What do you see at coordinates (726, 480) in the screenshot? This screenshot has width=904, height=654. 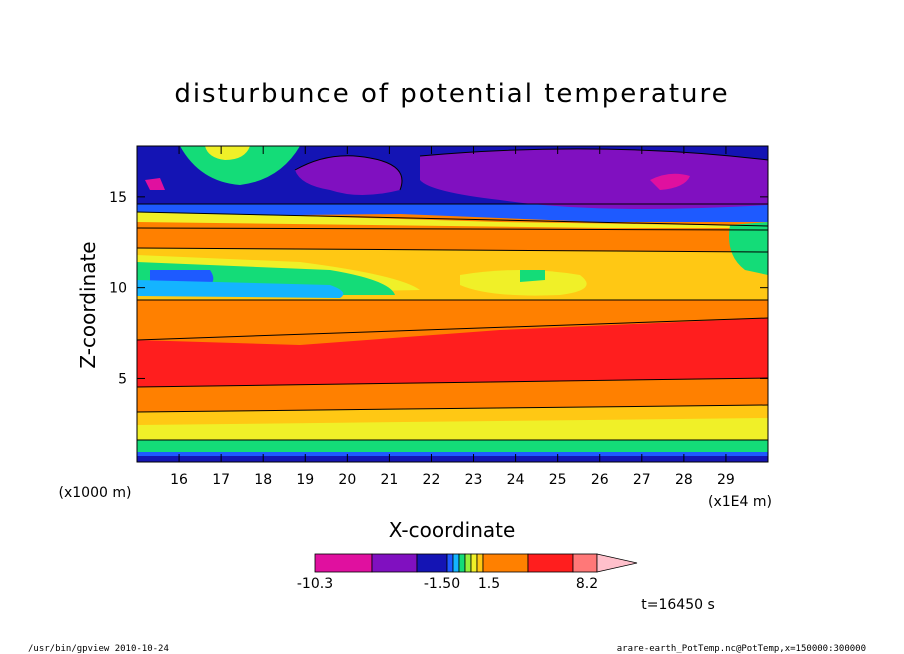 I see `x-tick-label: 29` at bounding box center [726, 480].